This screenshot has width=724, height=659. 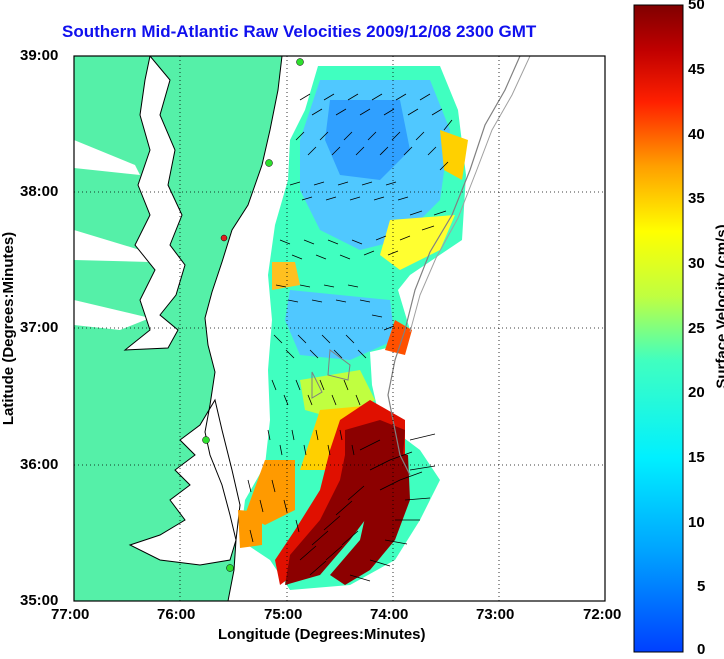 I want to click on colorbar-tick: 45, so click(x=696, y=69).